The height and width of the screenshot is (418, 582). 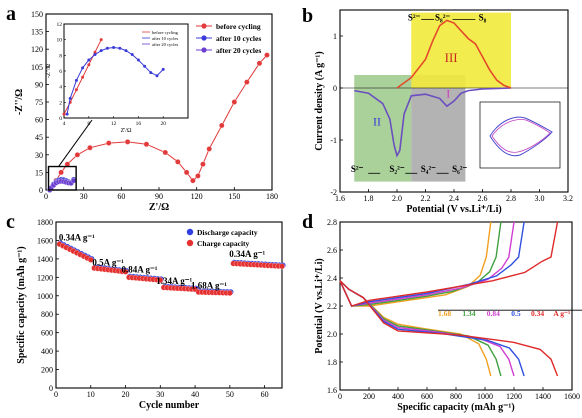 I want to click on panel-c-ytick-label: 1600, so click(x=45, y=240).